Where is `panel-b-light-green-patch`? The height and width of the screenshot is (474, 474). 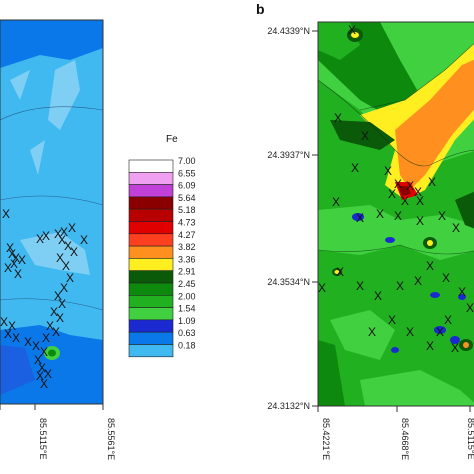
panel-b-light-green-patch is located at coordinates (362, 335).